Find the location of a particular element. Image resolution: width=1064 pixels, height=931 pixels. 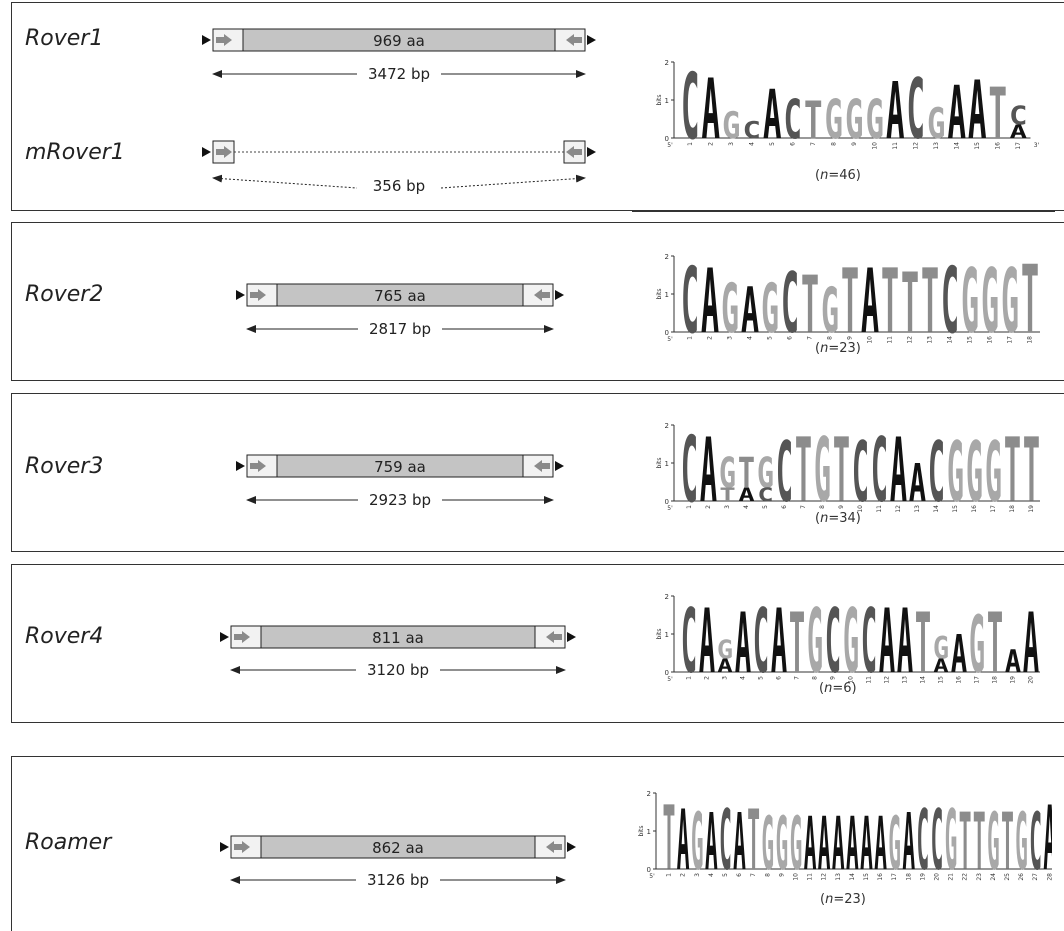

logo-position-tick: 12 is located at coordinates (824, 877).